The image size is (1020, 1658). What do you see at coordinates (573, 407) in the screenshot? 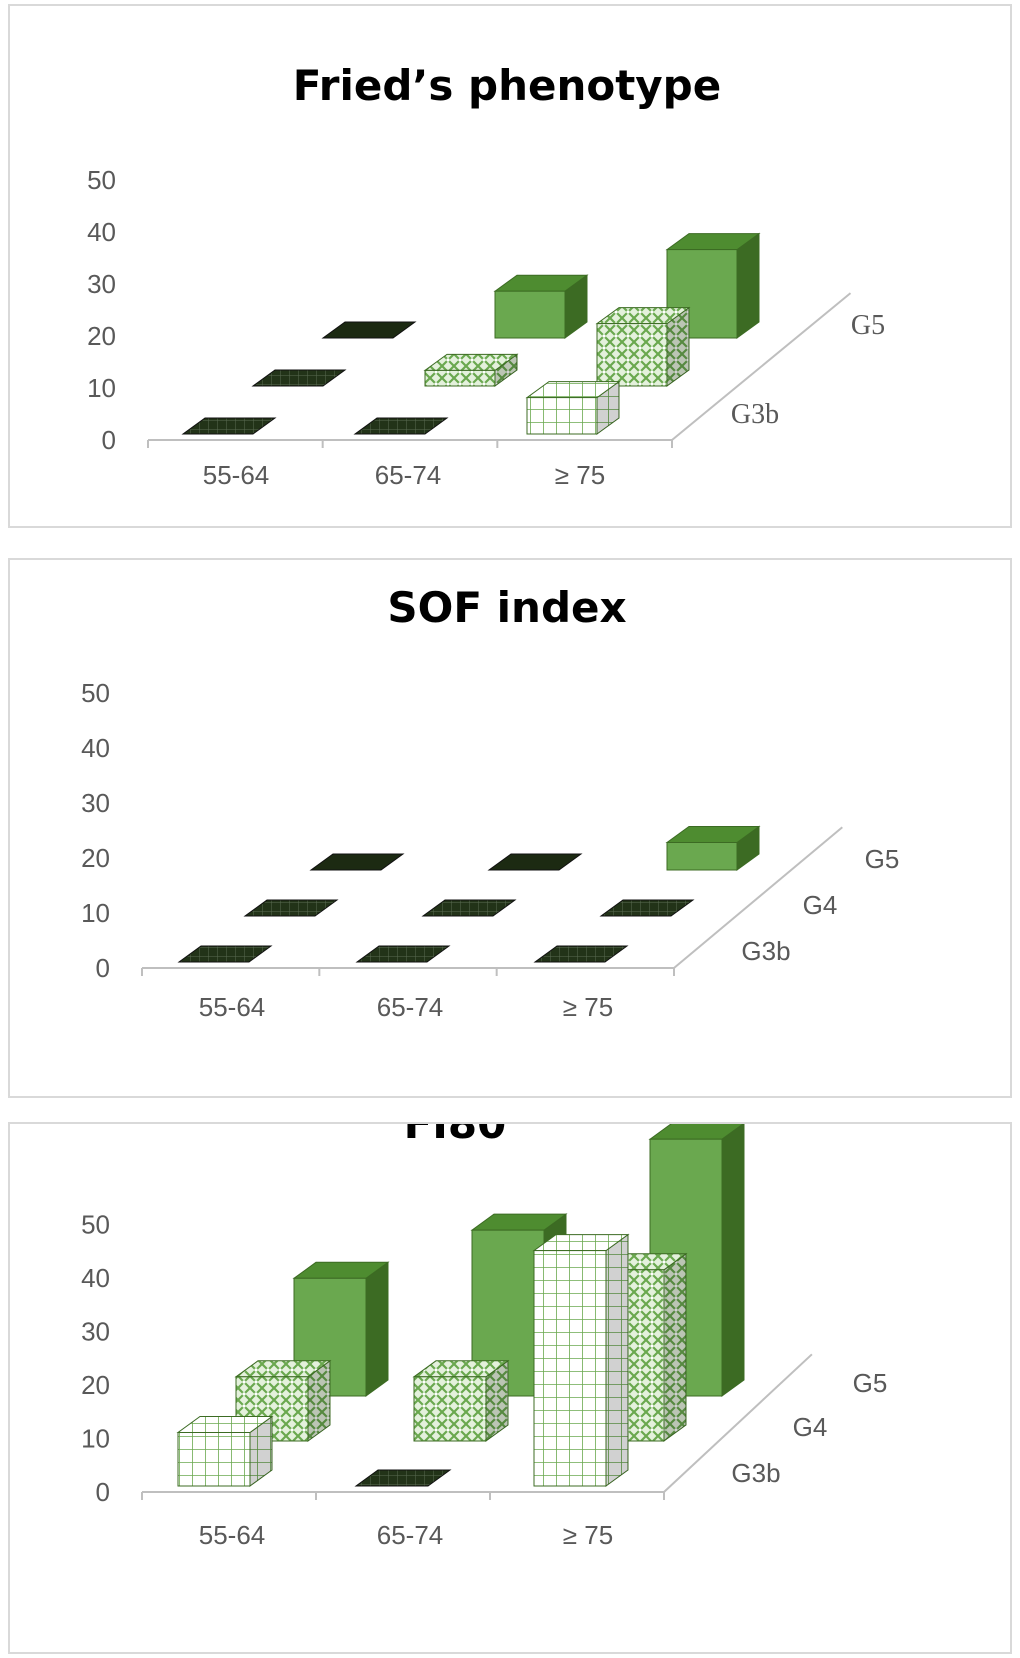
I see `bar-series-0-cat-75-plus` at bounding box center [573, 407].